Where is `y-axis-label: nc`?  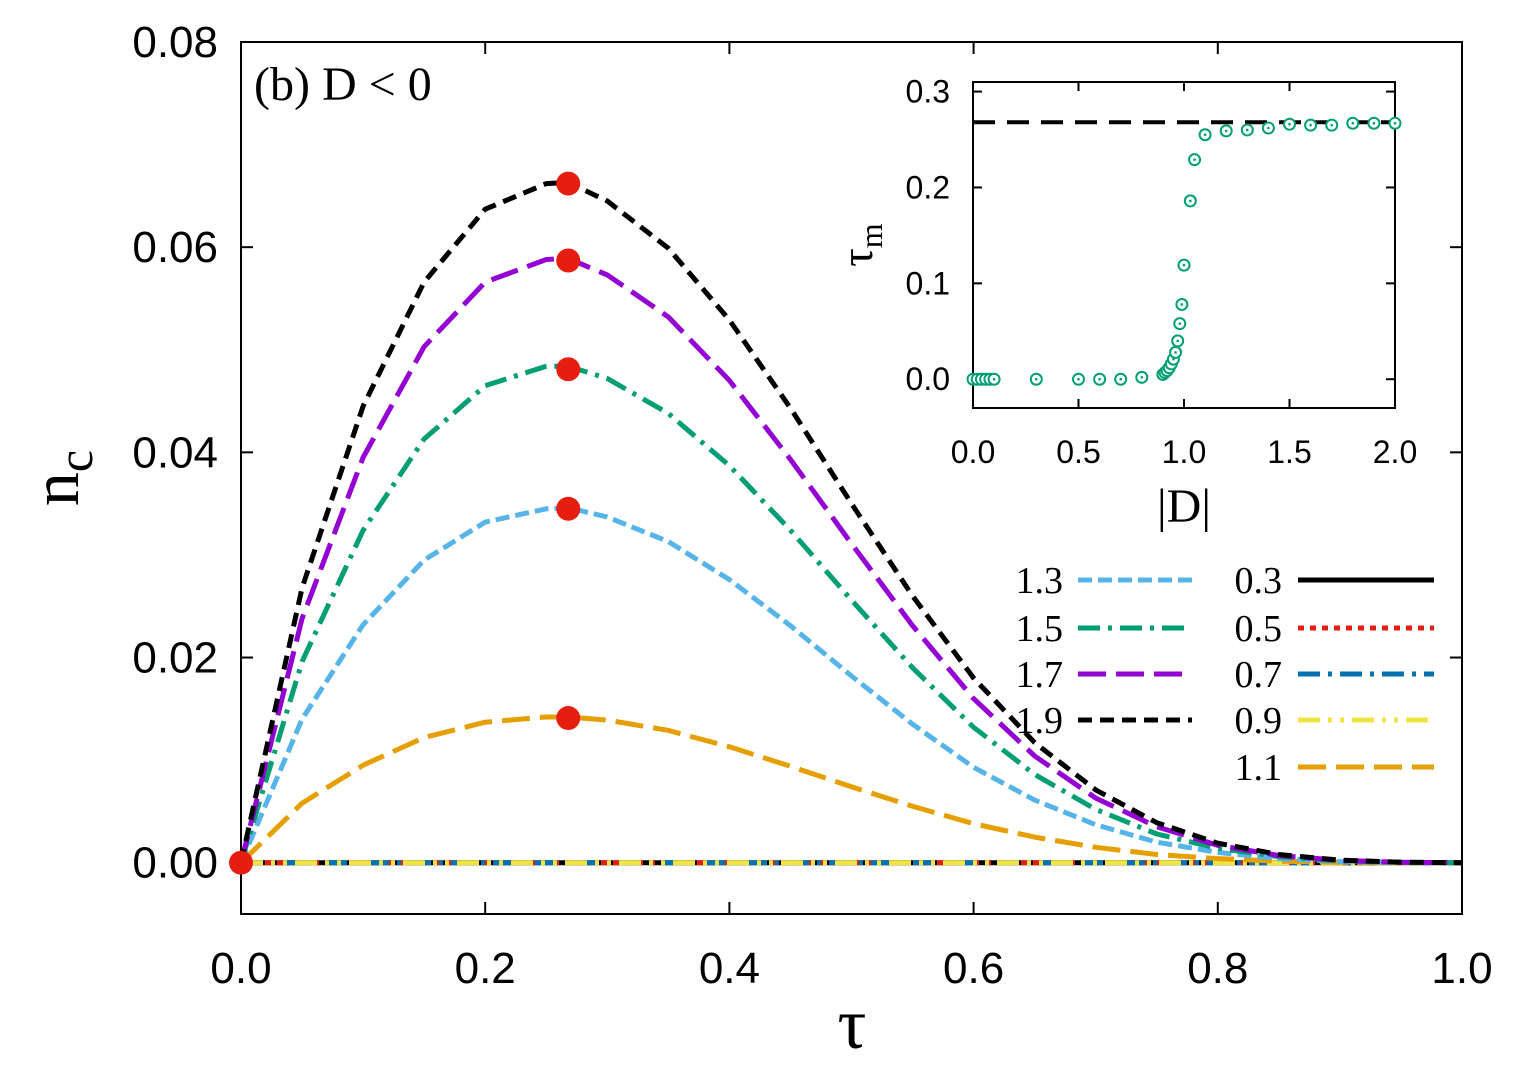 y-axis-label: nc is located at coordinates (60, 478).